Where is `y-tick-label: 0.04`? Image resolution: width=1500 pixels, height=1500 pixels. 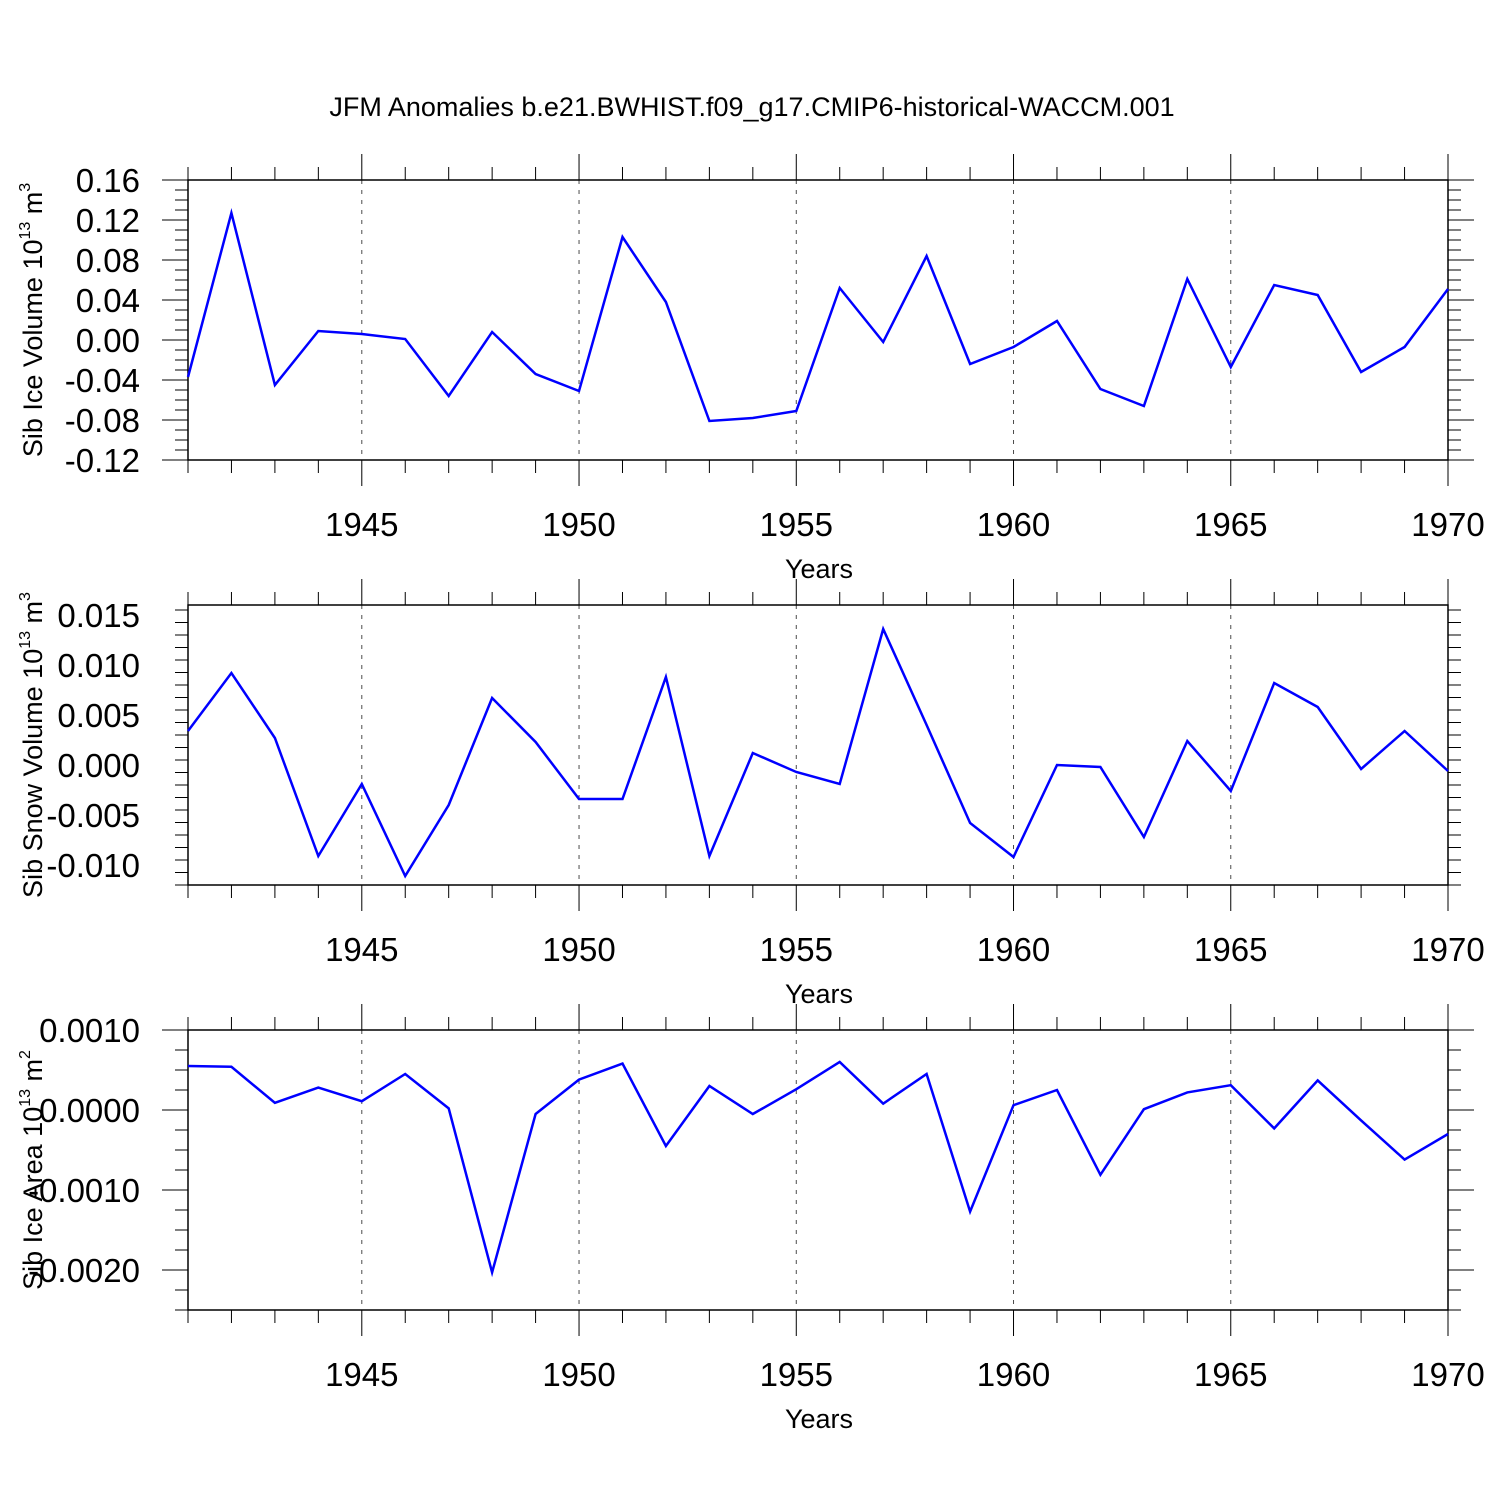 y-tick-label: 0.04 is located at coordinates (108, 300).